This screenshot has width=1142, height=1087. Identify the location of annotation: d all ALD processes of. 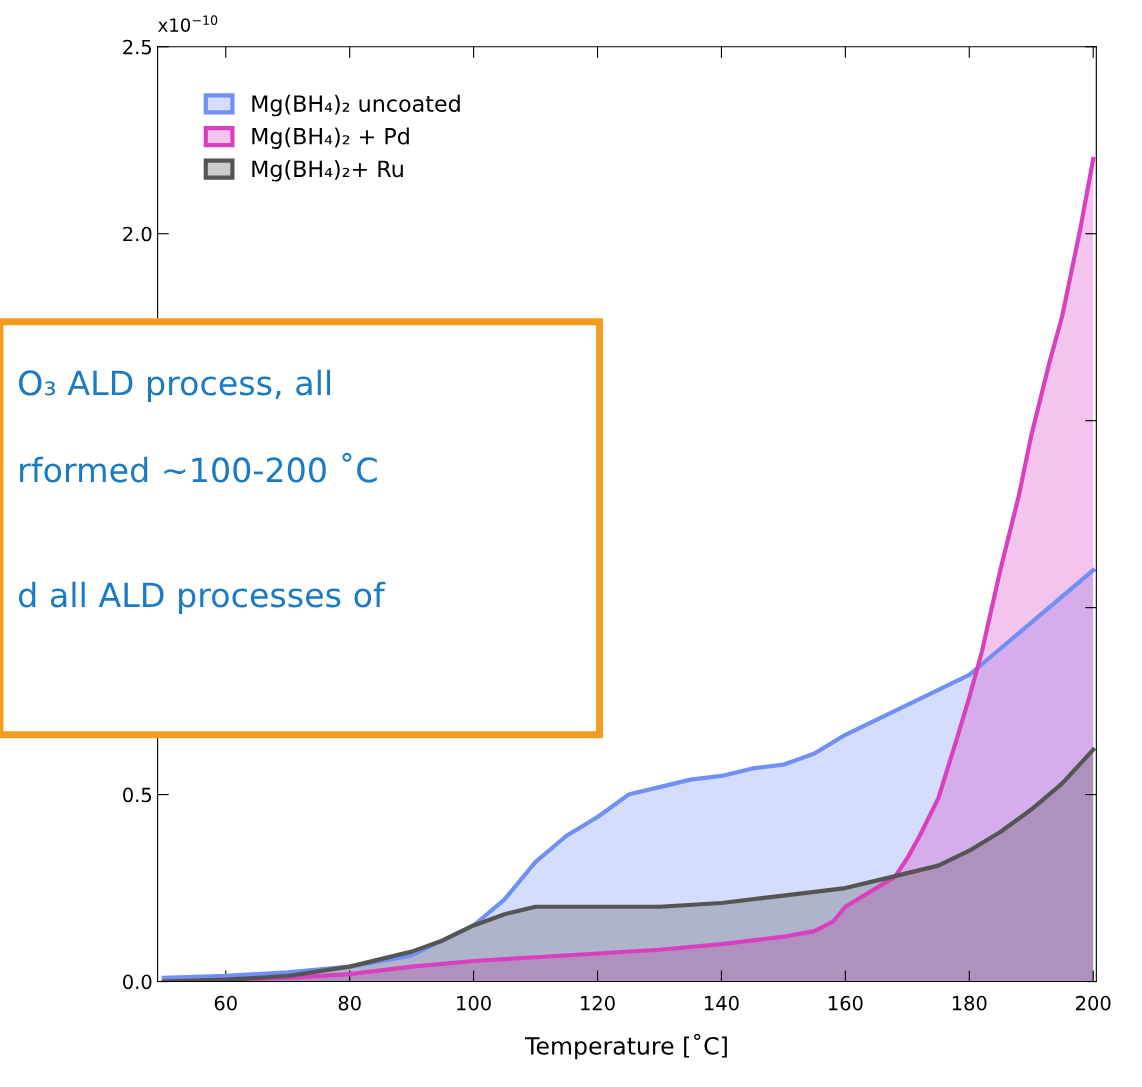
(202, 597).